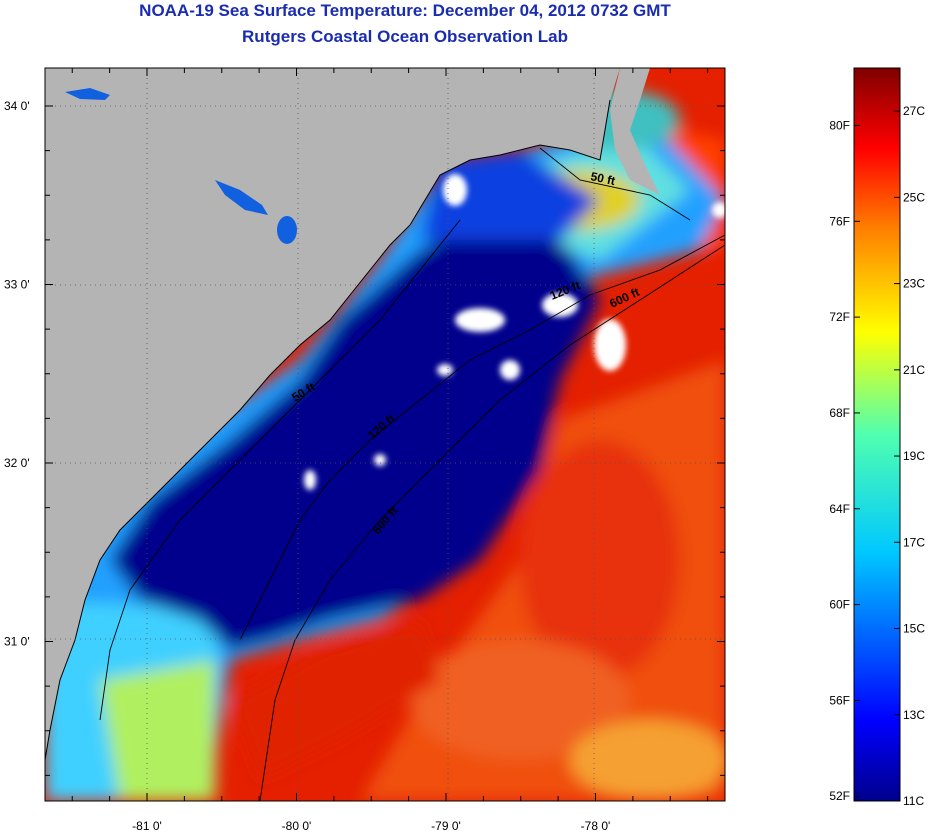  Describe the element at coordinates (17, 106) in the screenshot. I see `lat-label: 34 0'` at that location.